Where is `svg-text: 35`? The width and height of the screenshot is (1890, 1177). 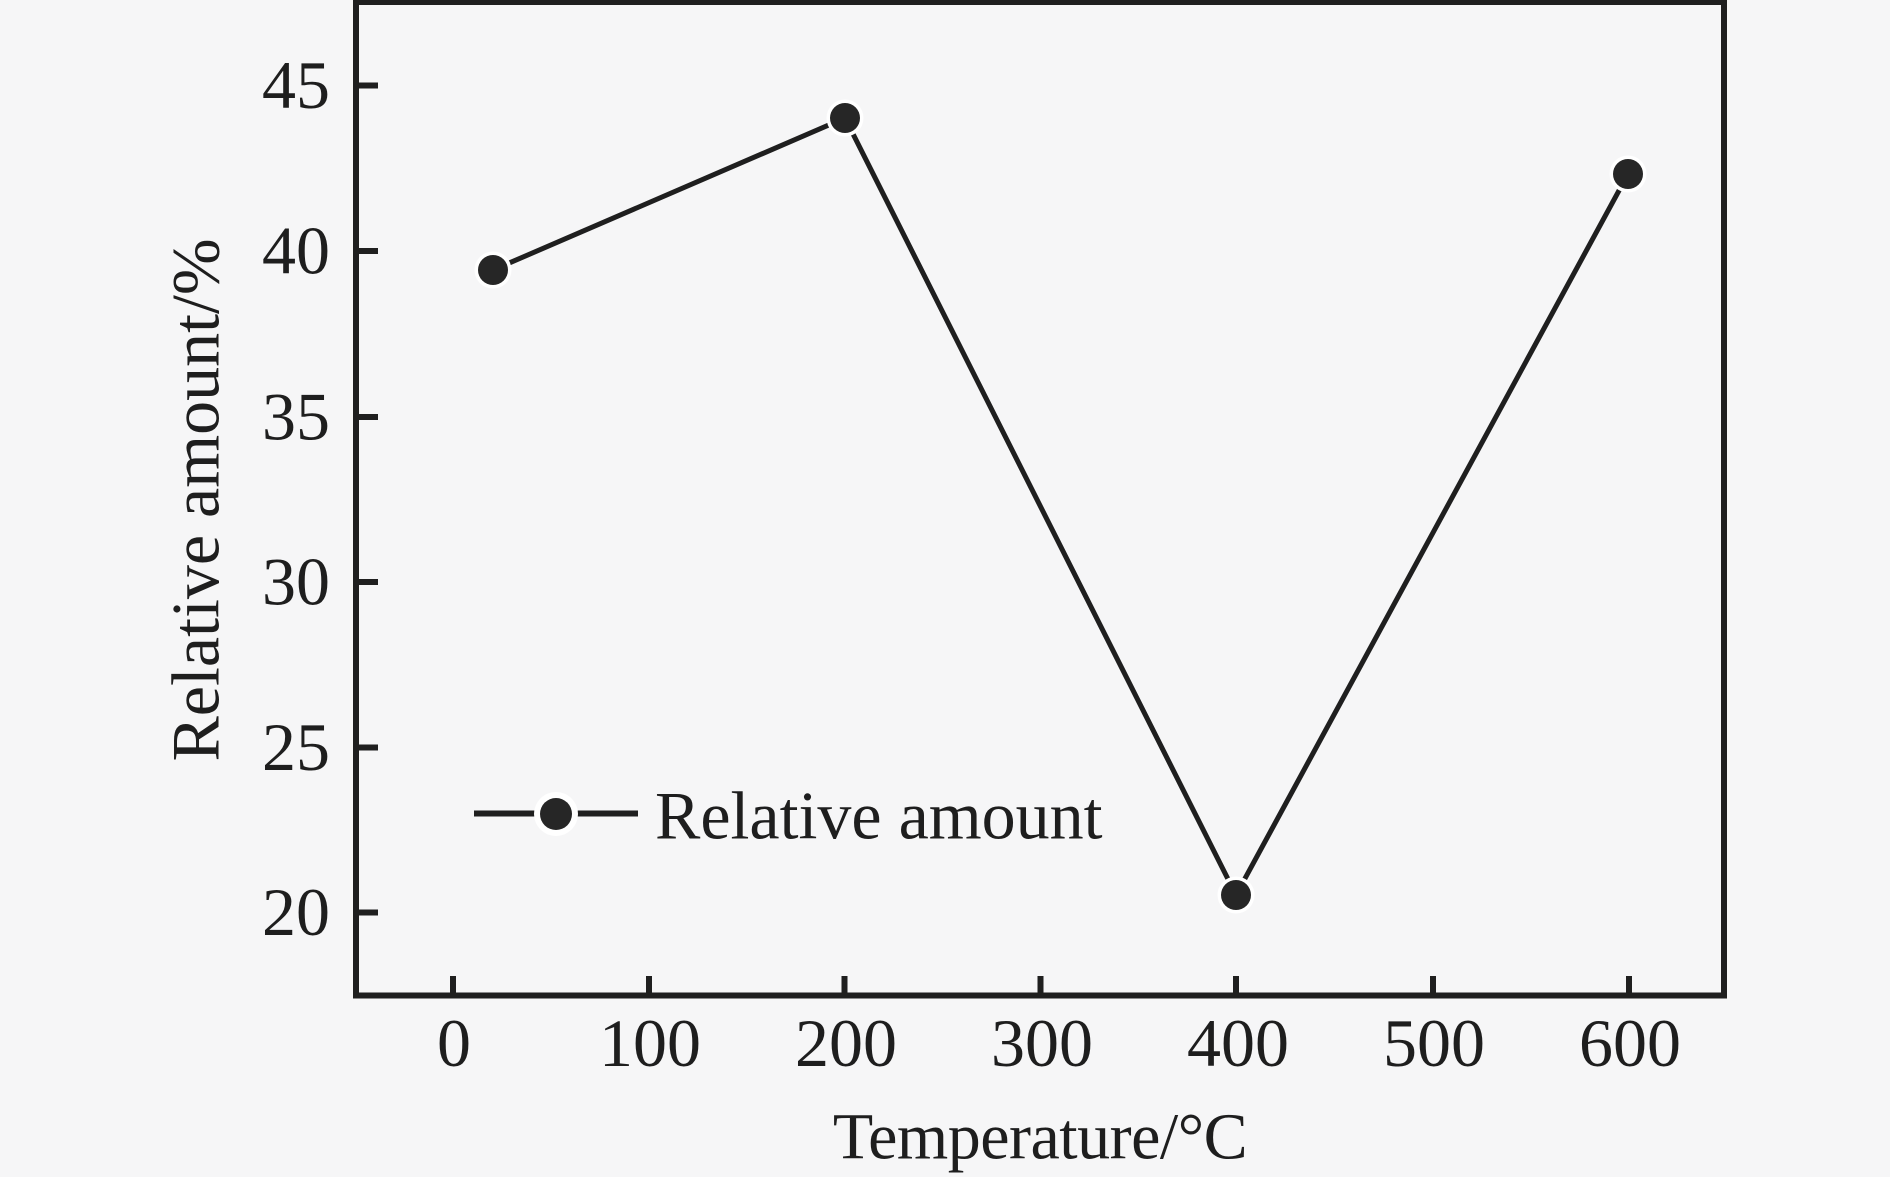 svg-text: 35 is located at coordinates (296, 417).